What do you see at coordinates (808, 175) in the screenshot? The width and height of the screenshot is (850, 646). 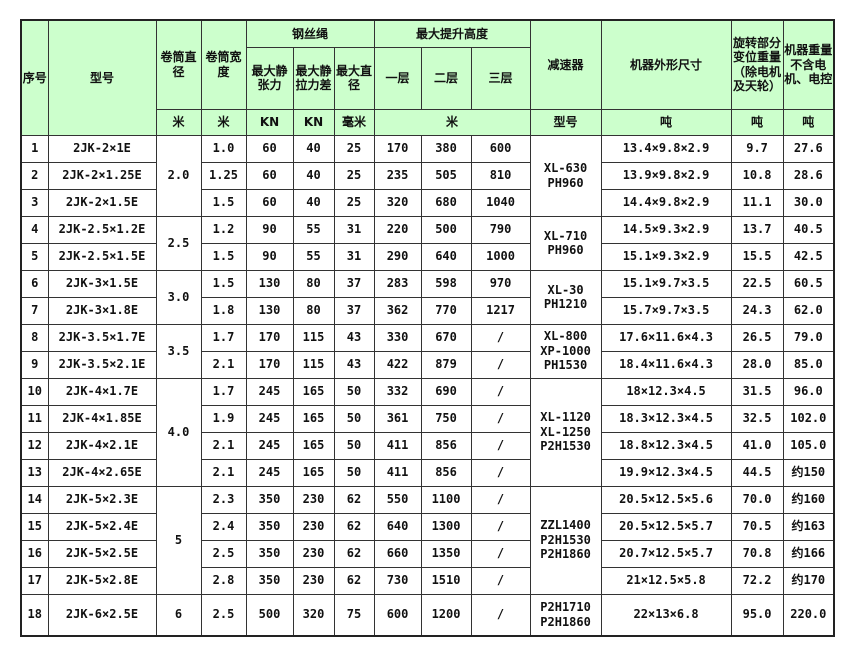 I see `cell-machine-weight: 28.6` at bounding box center [808, 175].